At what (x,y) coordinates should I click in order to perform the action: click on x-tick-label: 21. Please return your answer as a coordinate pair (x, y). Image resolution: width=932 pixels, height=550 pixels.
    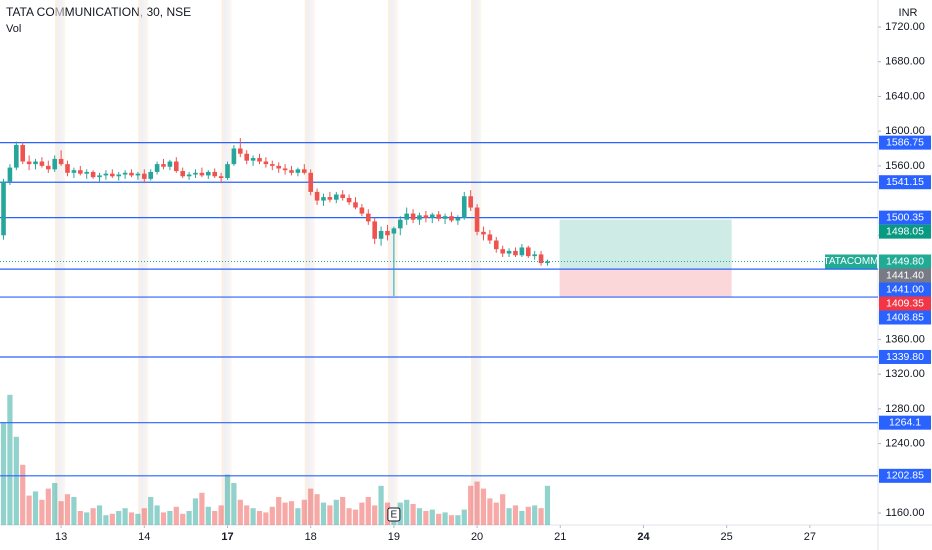
    Looking at the image, I should click on (560, 537).